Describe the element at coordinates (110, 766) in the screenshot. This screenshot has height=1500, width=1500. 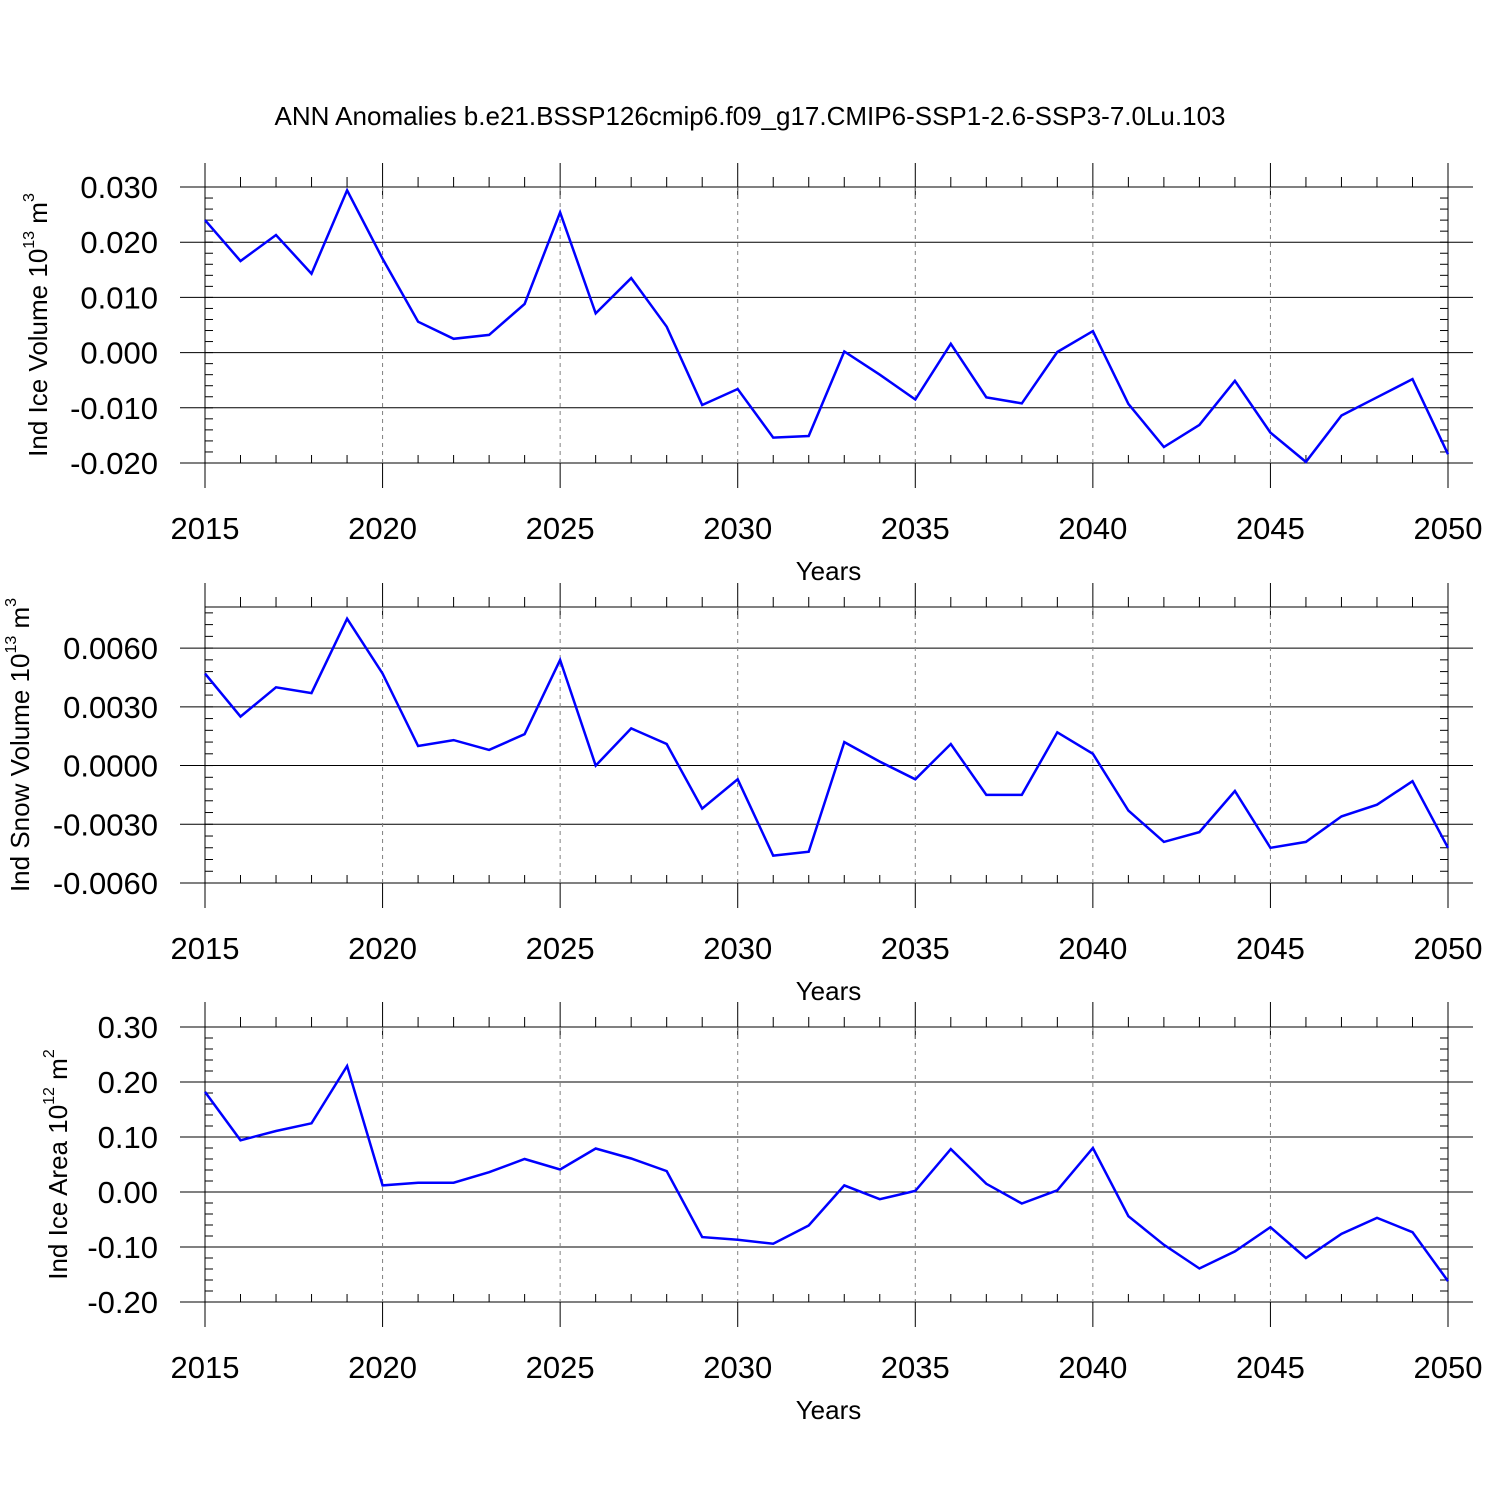
I see `y-tick-label: 0.0000` at that location.